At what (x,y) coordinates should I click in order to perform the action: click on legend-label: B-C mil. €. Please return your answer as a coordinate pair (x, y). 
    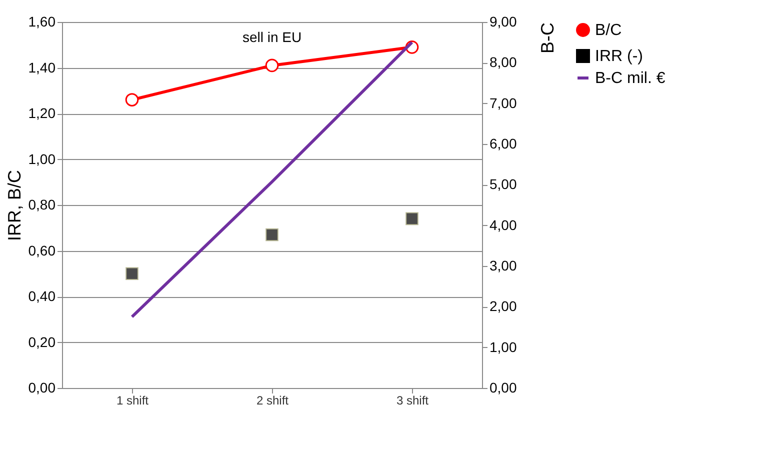
    Looking at the image, I should click on (630, 78).